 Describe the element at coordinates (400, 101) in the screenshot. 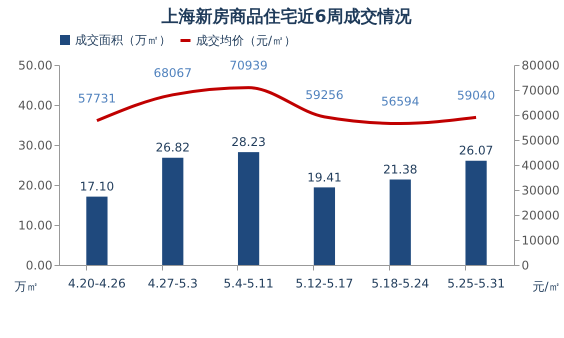

I see `data-label: 56594` at that location.